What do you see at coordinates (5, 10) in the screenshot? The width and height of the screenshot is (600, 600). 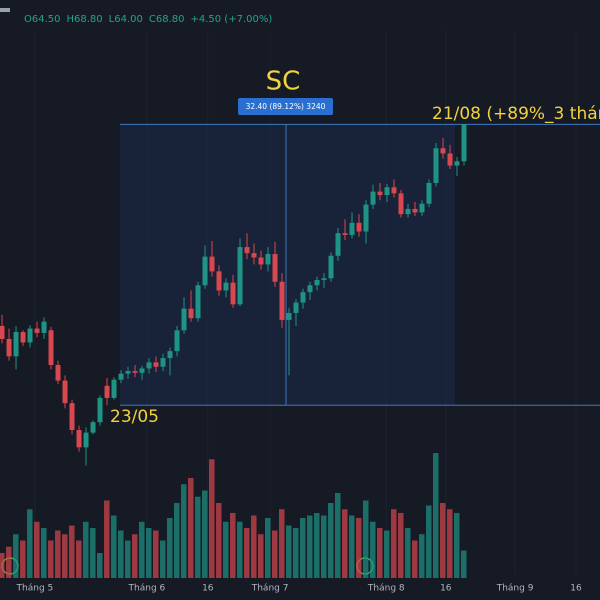 I see `menu-icon` at bounding box center [5, 10].